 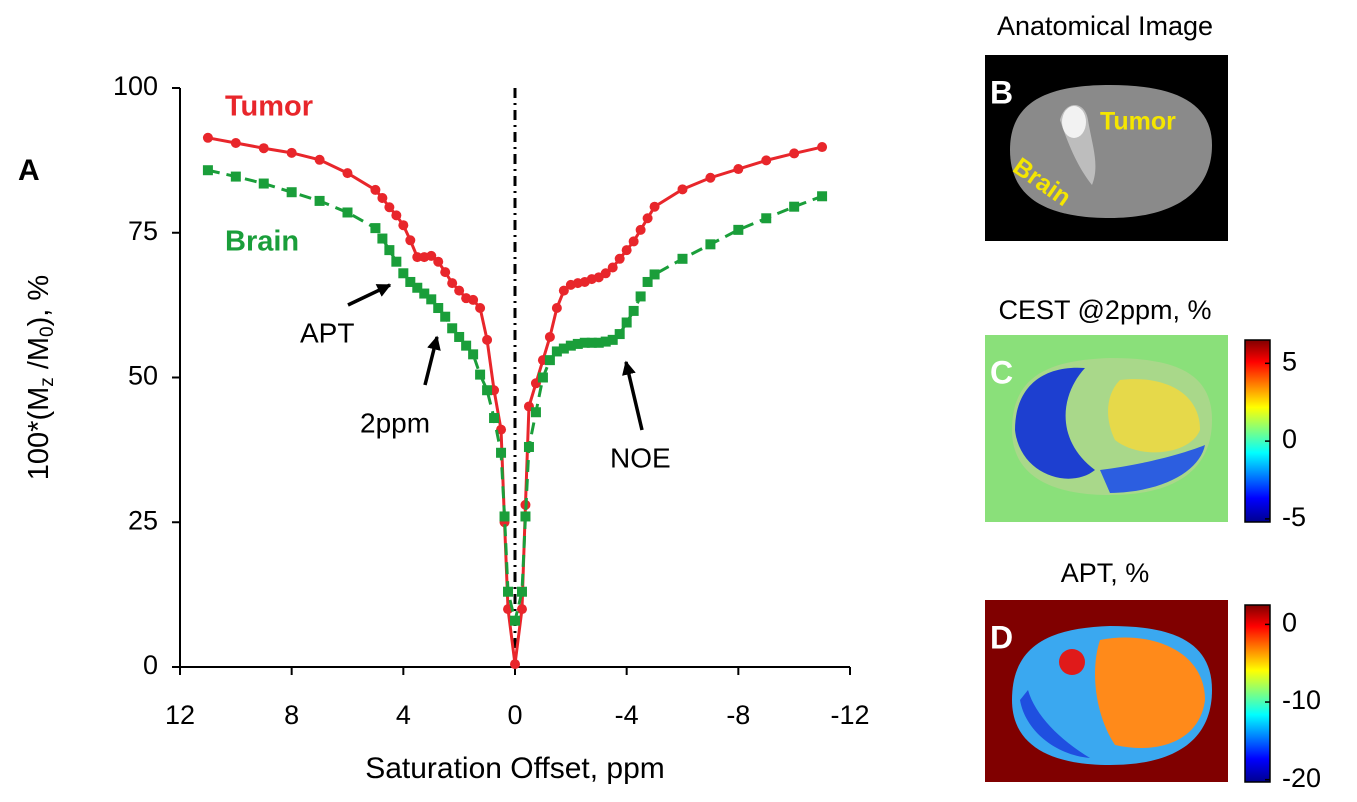 I want to click on y-axis-label-subscript: 0, so click(x=47, y=331).